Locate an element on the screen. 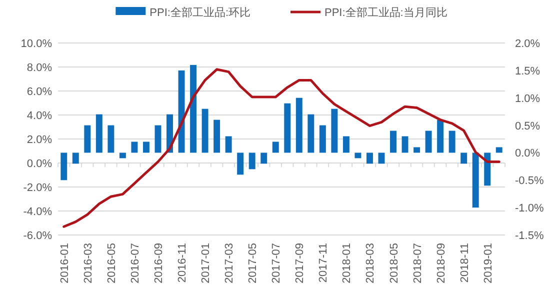 This screenshot has width=552, height=300. x-tick-label: 2017-03 is located at coordinates (230, 263).